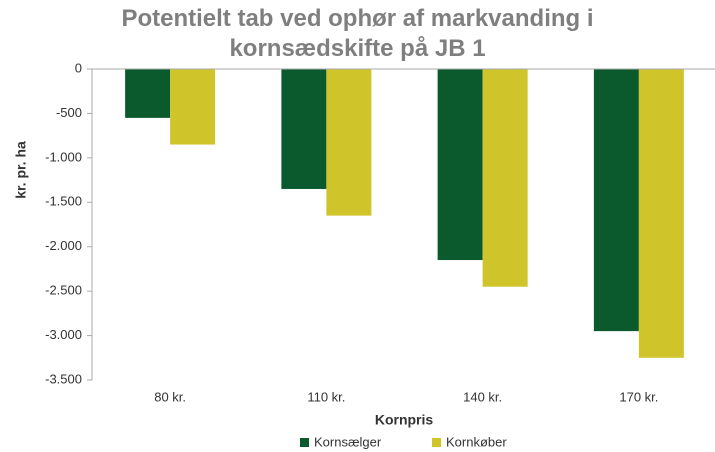 The height and width of the screenshot is (452, 715). I want to click on y-tick-label: -3.000, so click(63, 334).